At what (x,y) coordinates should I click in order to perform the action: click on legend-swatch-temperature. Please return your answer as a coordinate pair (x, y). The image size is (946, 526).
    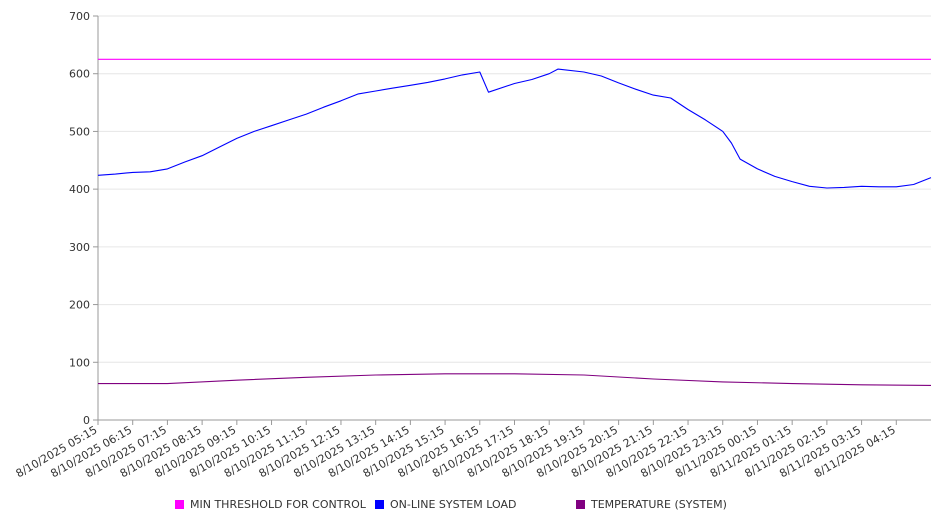
    Looking at the image, I should click on (580, 504).